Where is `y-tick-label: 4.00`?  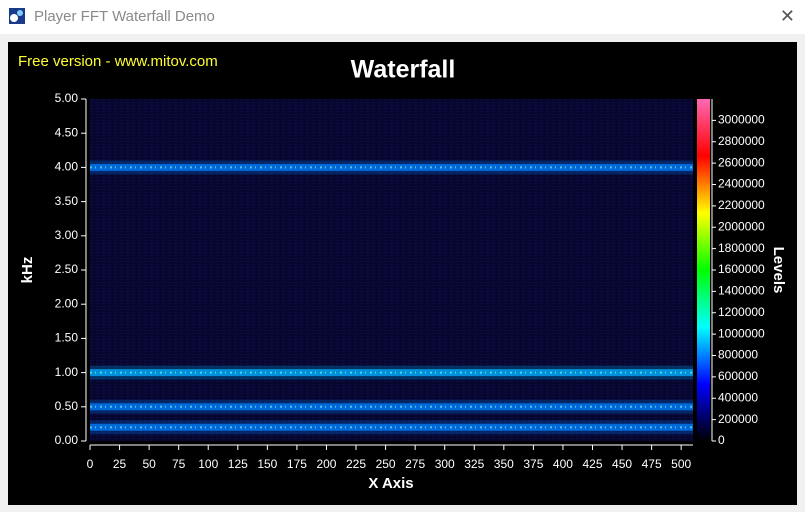
y-tick-label: 4.00 is located at coordinates (67, 167).